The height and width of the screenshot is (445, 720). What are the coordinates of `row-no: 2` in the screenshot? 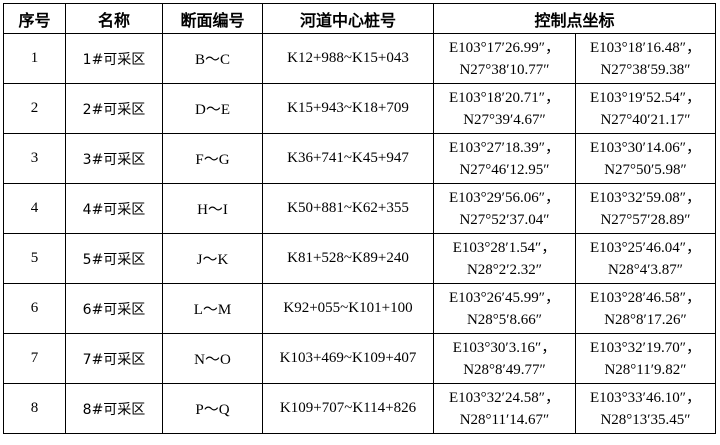 It's located at (34, 108).